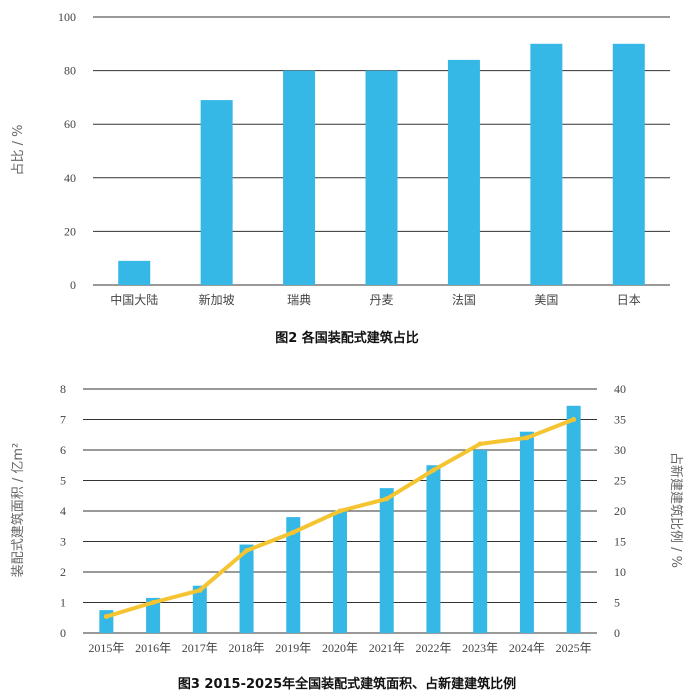  What do you see at coordinates (18, 150) in the screenshot?
I see `chart1-ylabel: 占比 / %` at bounding box center [18, 150].